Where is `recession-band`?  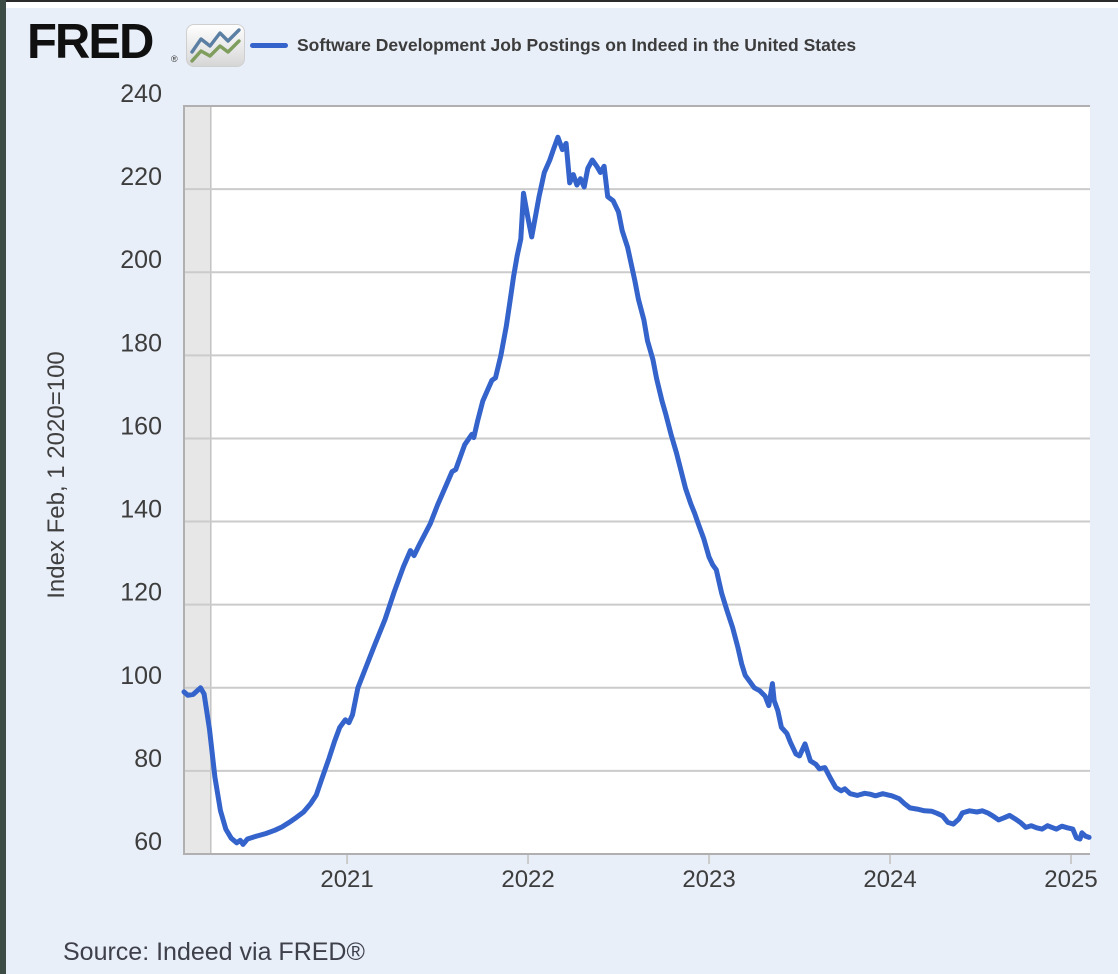
recession-band is located at coordinates (197, 480).